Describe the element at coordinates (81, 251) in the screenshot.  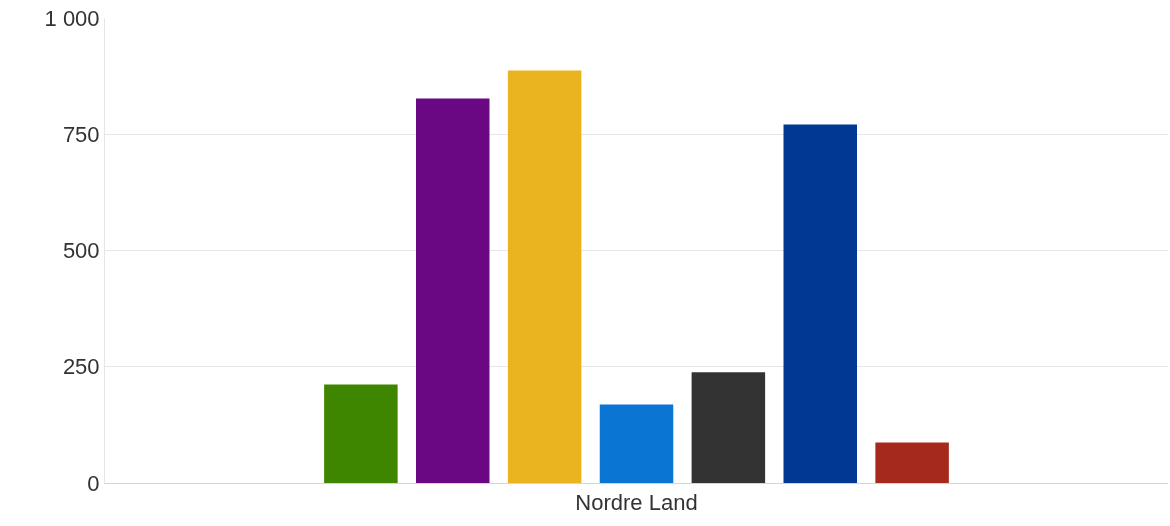
I see `y-tick-label: 500` at that location.